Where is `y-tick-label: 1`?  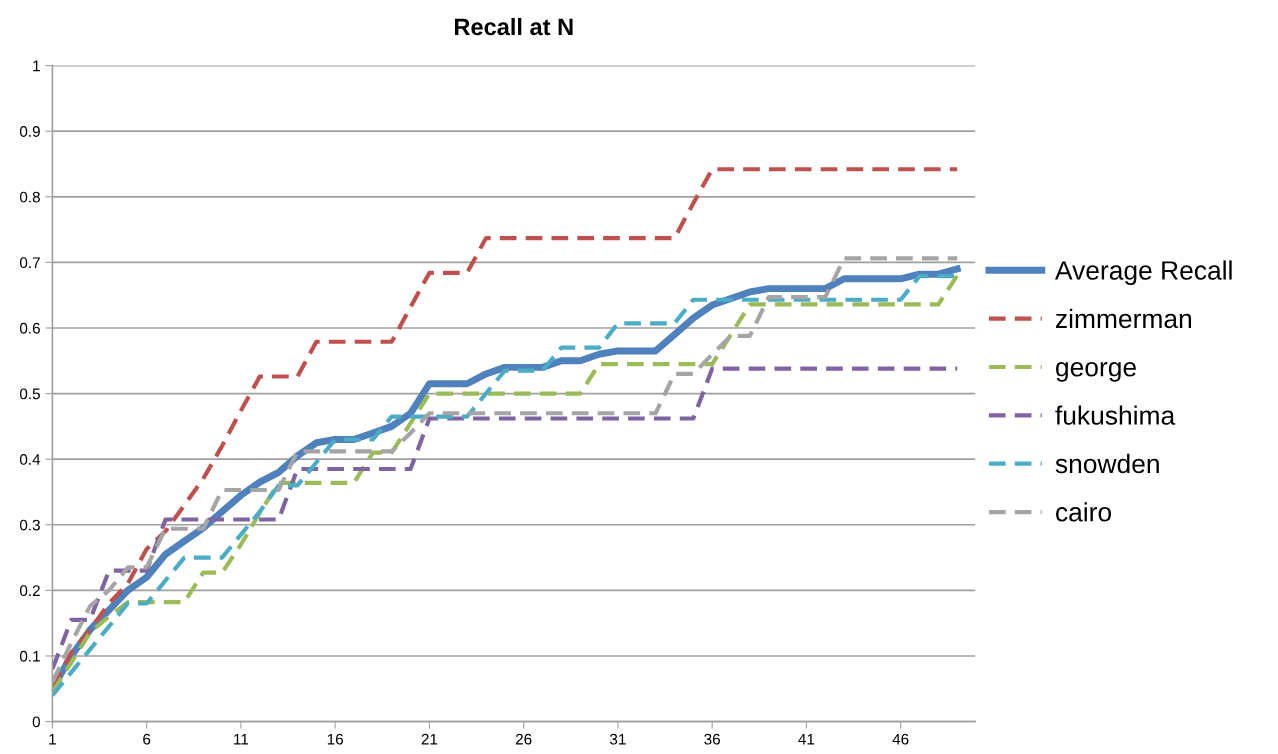 y-tick-label: 1 is located at coordinates (36, 66).